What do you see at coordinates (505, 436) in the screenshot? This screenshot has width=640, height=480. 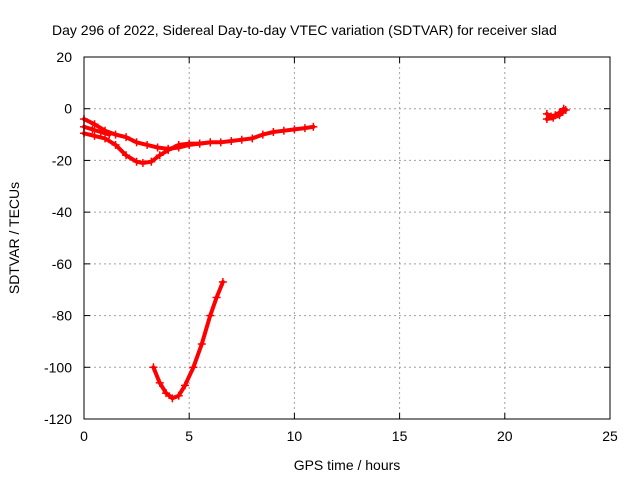 I see `x-tick-label: 20` at bounding box center [505, 436].